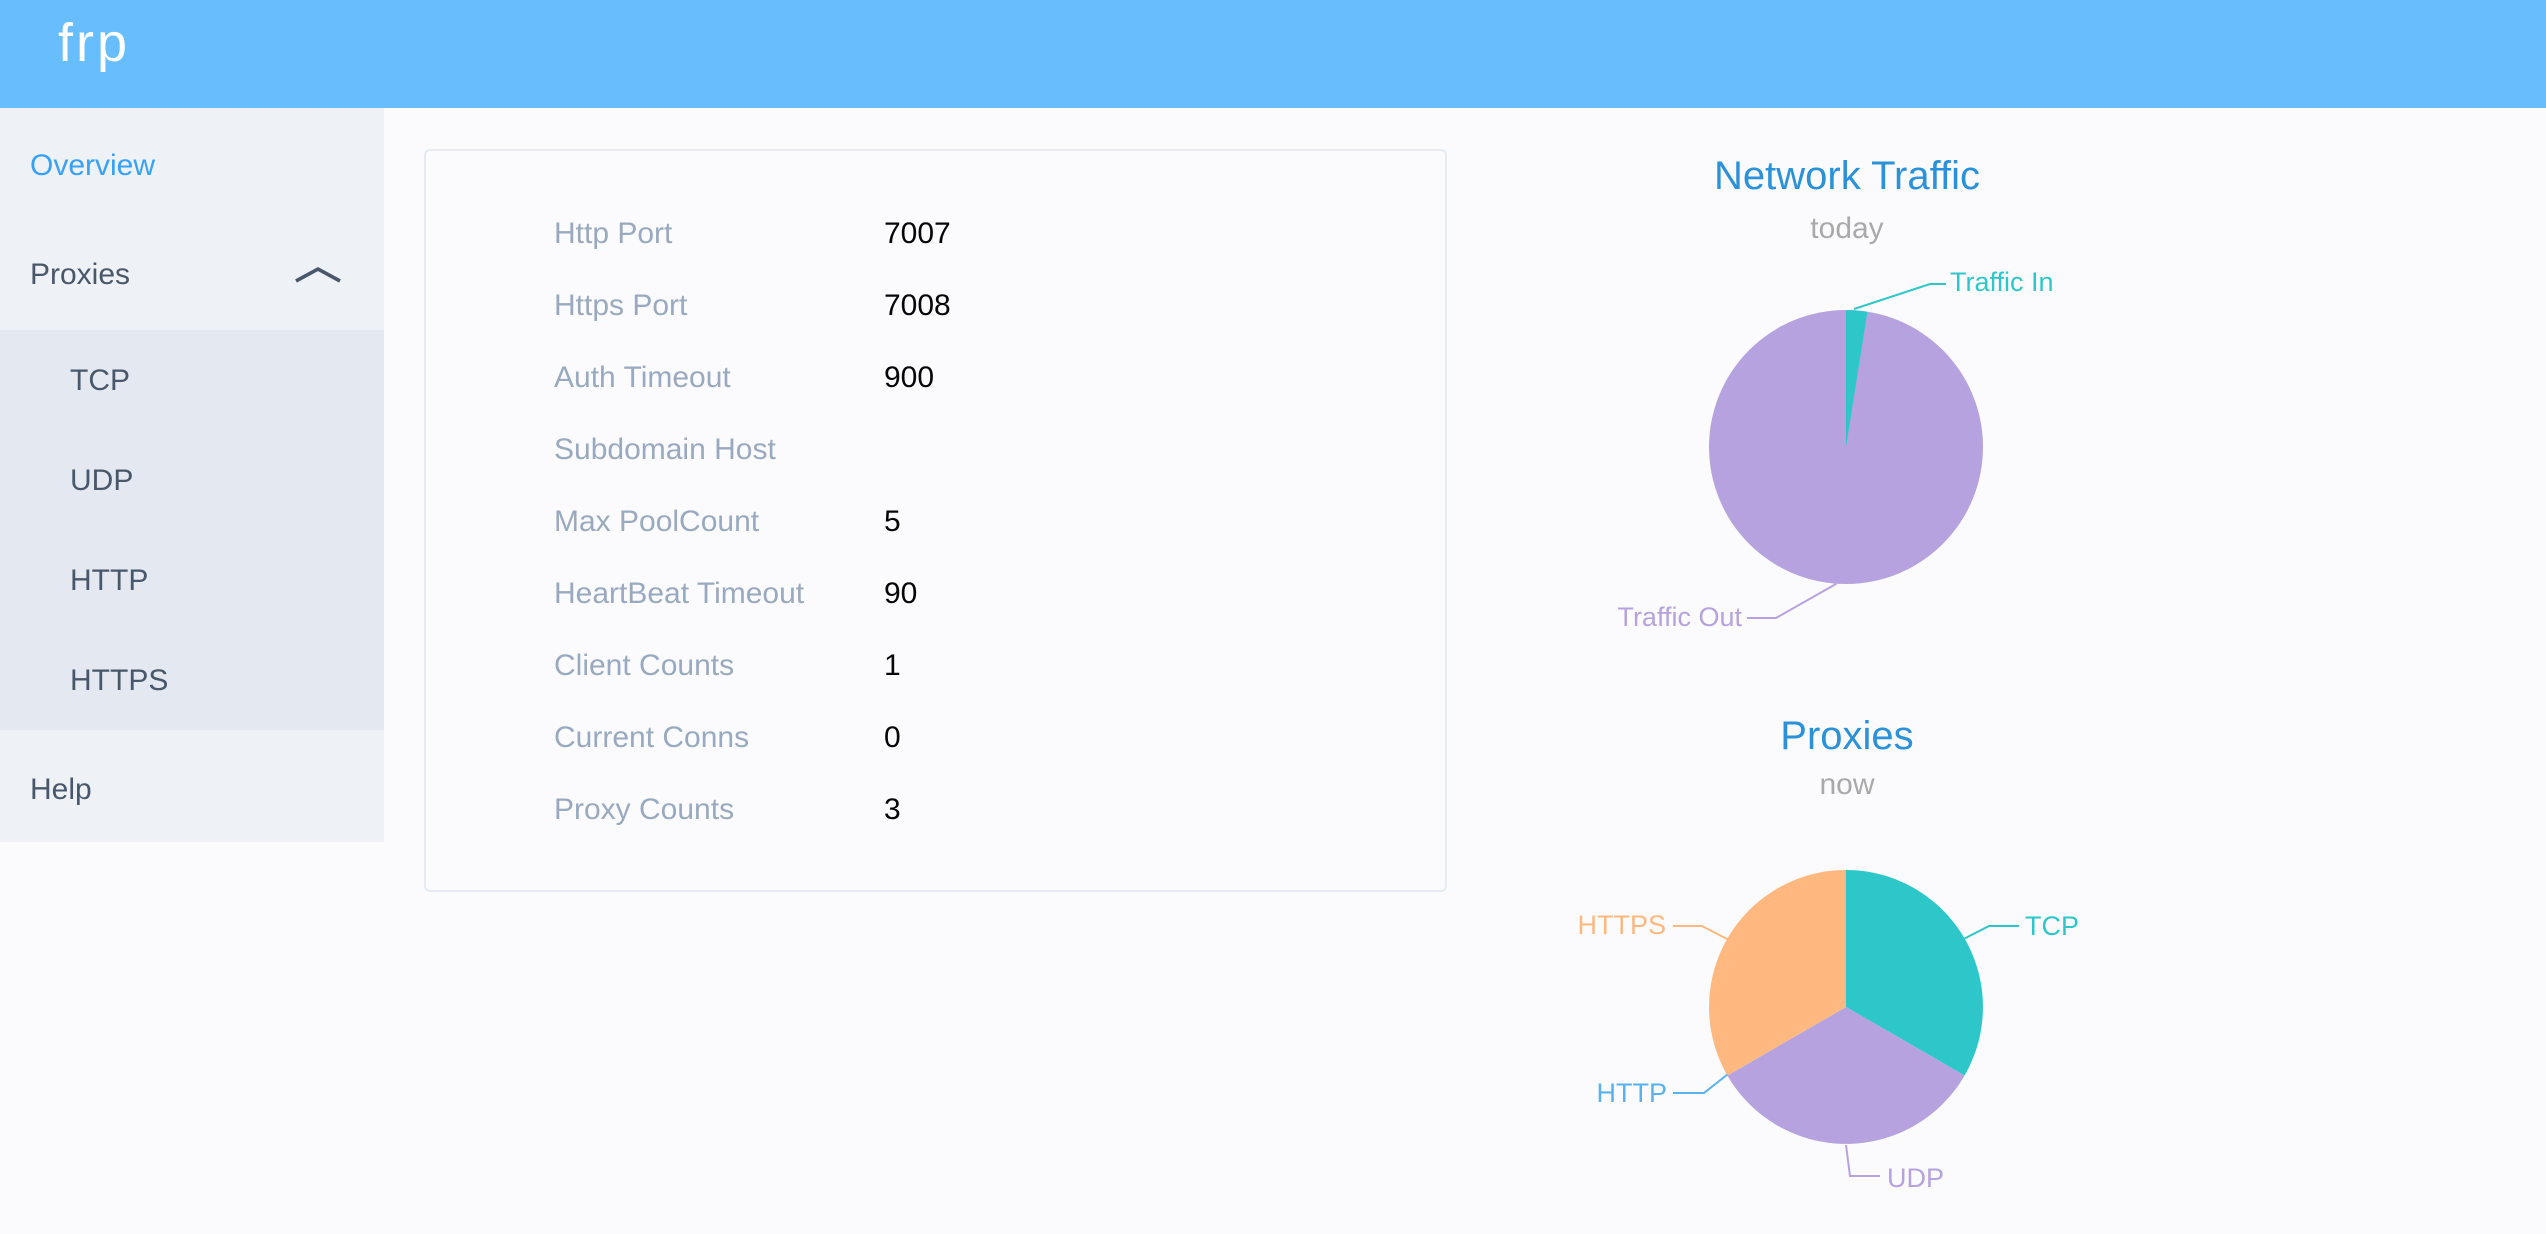 This screenshot has width=2546, height=1234. What do you see at coordinates (1915, 1178) in the screenshot?
I see `svg-text: UDP` at bounding box center [1915, 1178].